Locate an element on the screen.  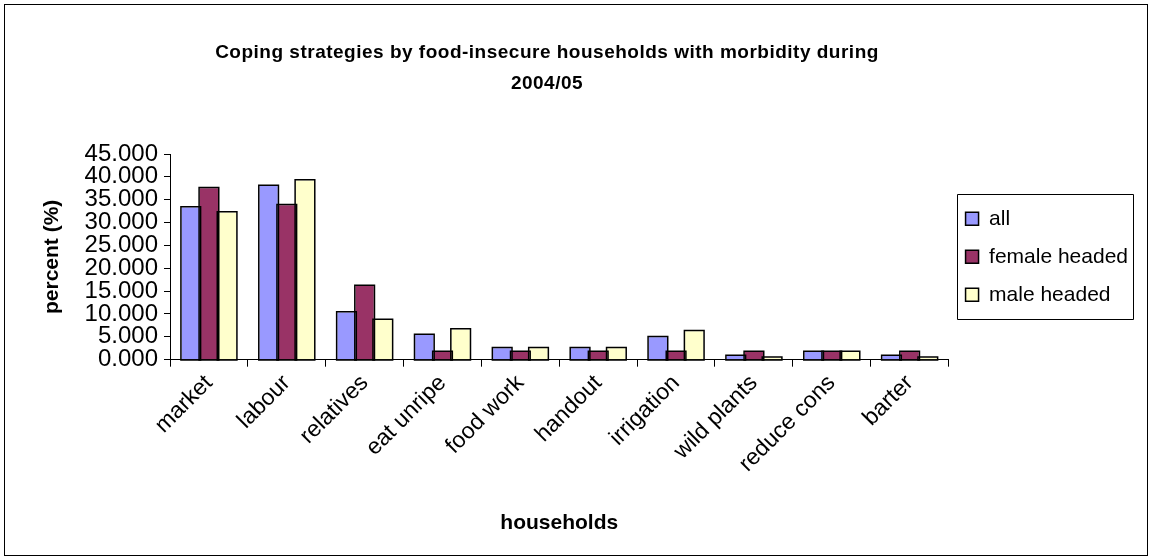
chart-title: Coping strategies by food-insecure households with morbidity during 2004/05 is located at coordinates (547, 67).